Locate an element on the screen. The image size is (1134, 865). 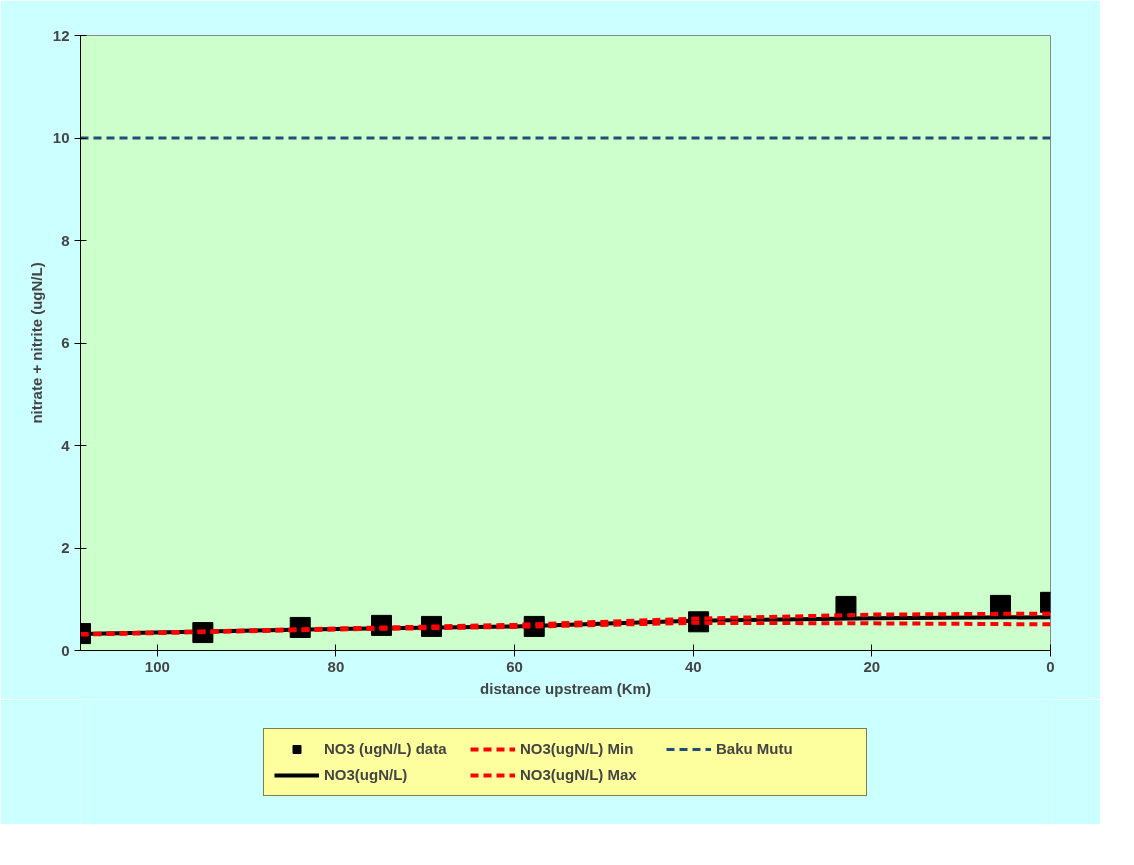
x-tick-label: 40 is located at coordinates (693, 666).